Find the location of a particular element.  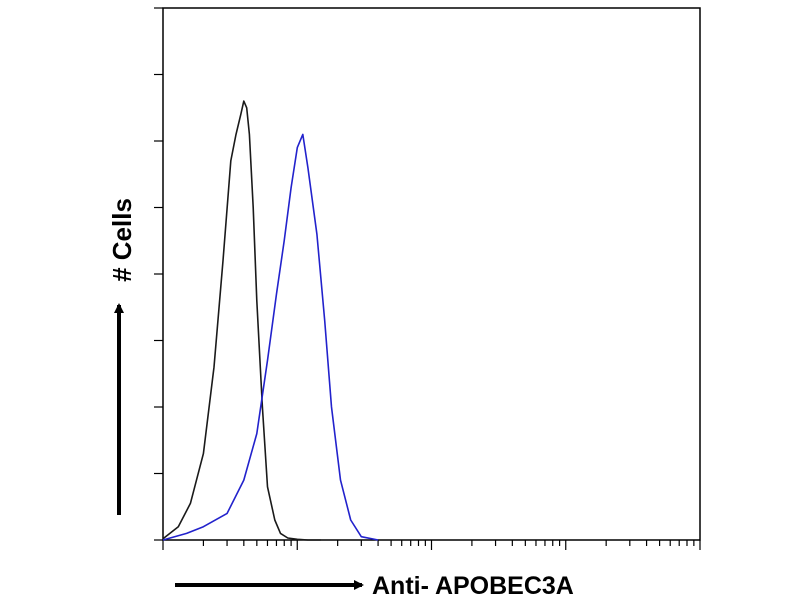

x-axis-label: Anti- APOBEC3A is located at coordinates (473, 586).